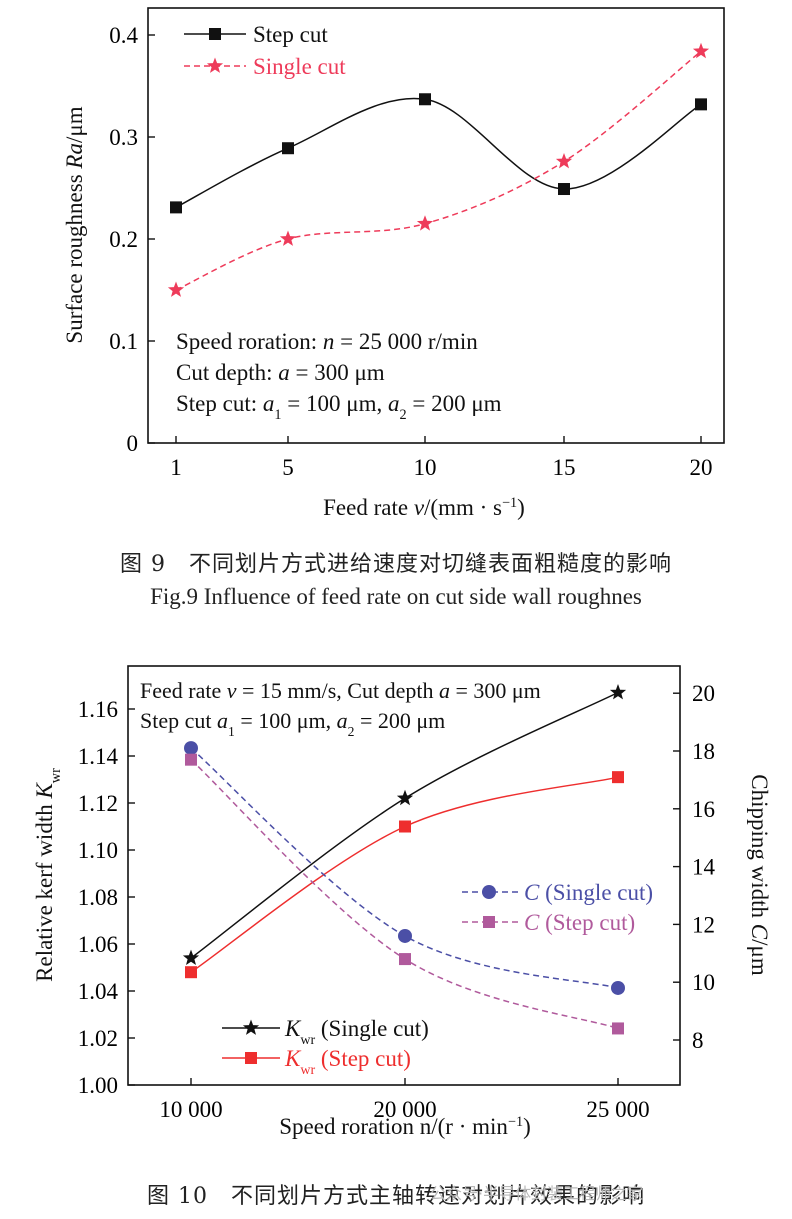 The height and width of the screenshot is (1219, 792). I want to click on y-tick-label: 0.4, so click(123, 35).